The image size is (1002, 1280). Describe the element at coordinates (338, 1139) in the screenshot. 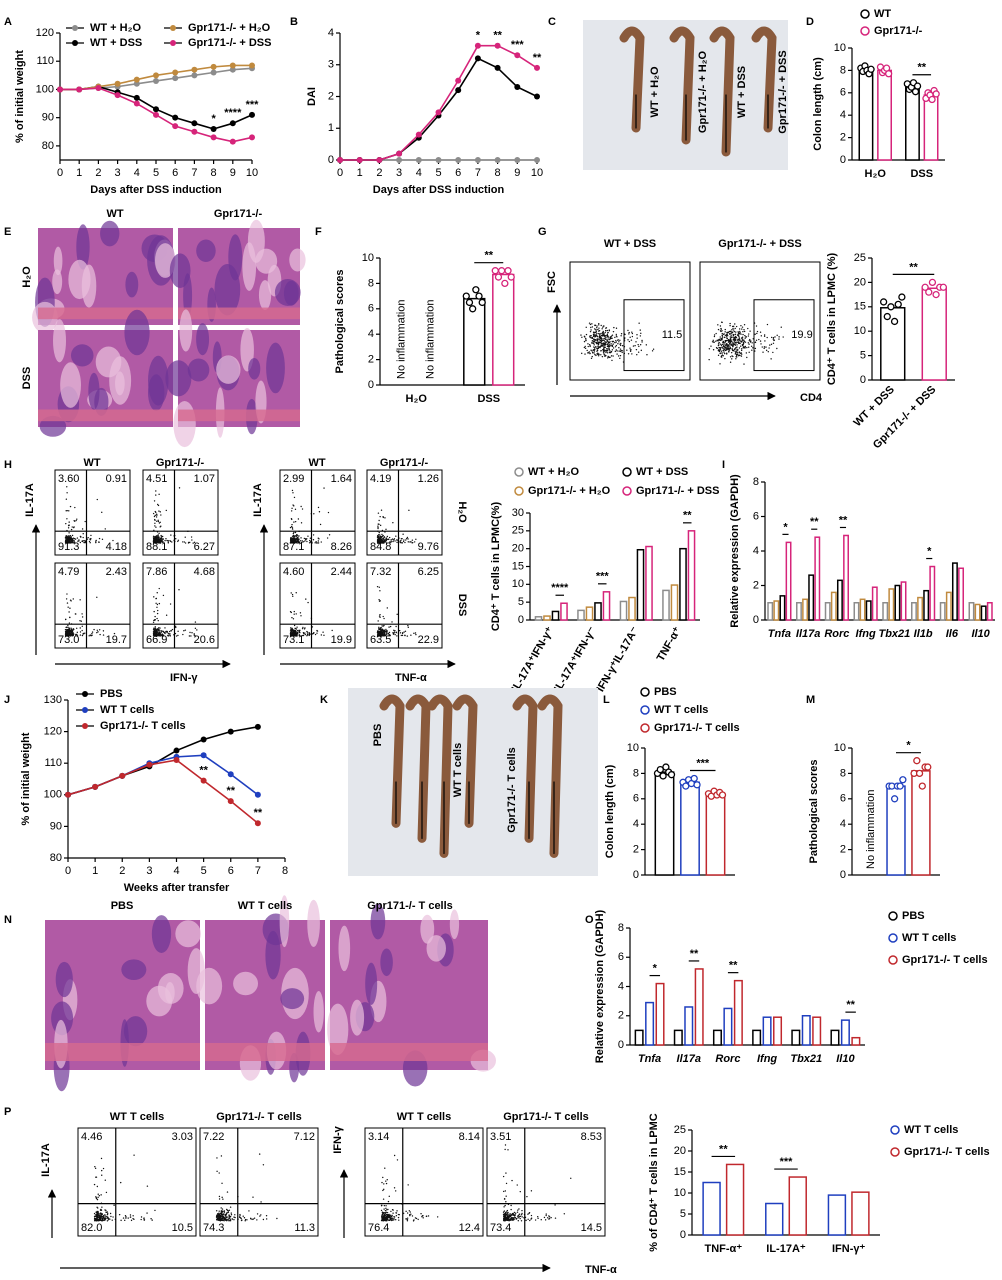

I see `y-axis-label: IFN-γ` at that location.